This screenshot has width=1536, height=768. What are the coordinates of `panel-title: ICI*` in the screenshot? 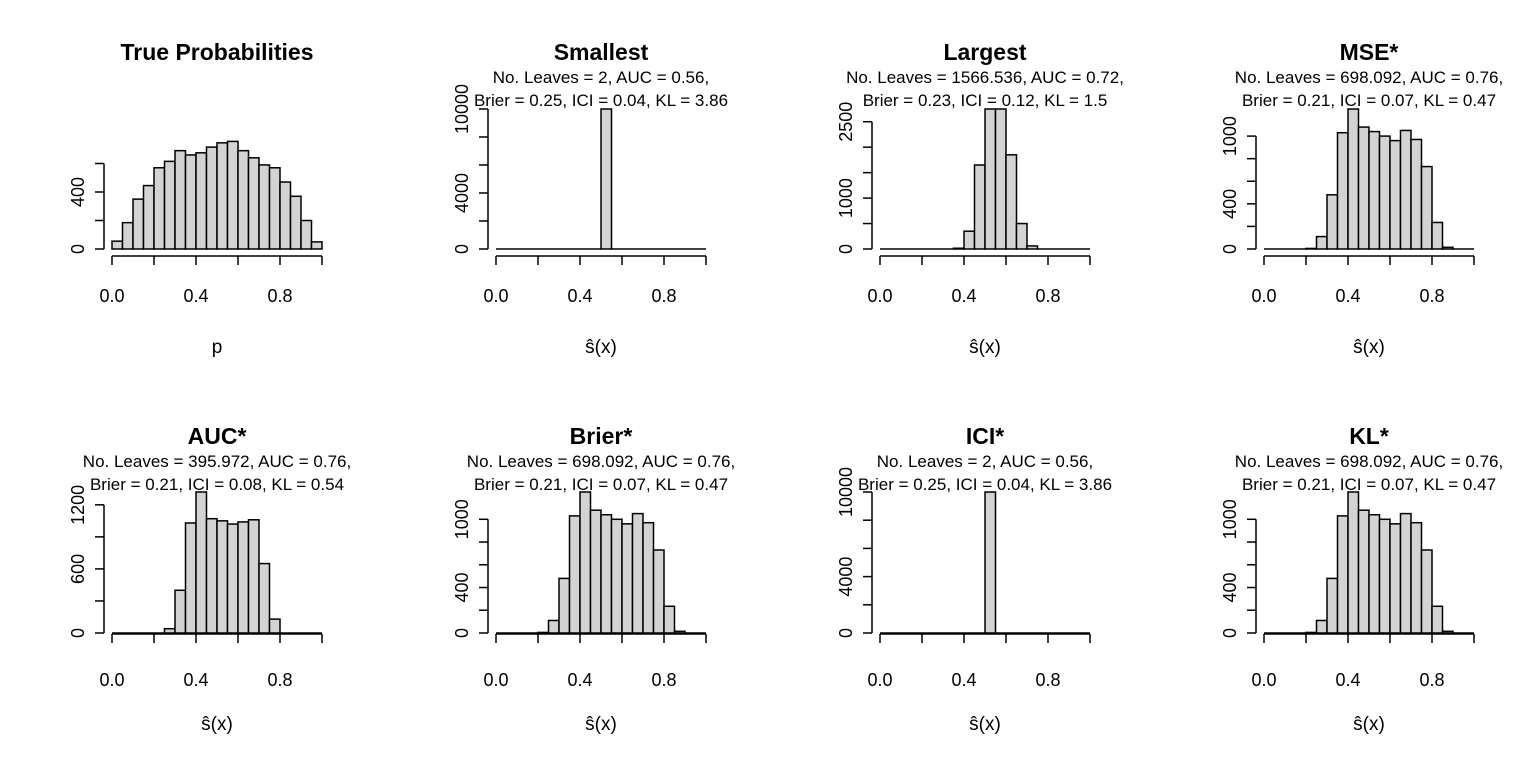 It's located at (985, 436).